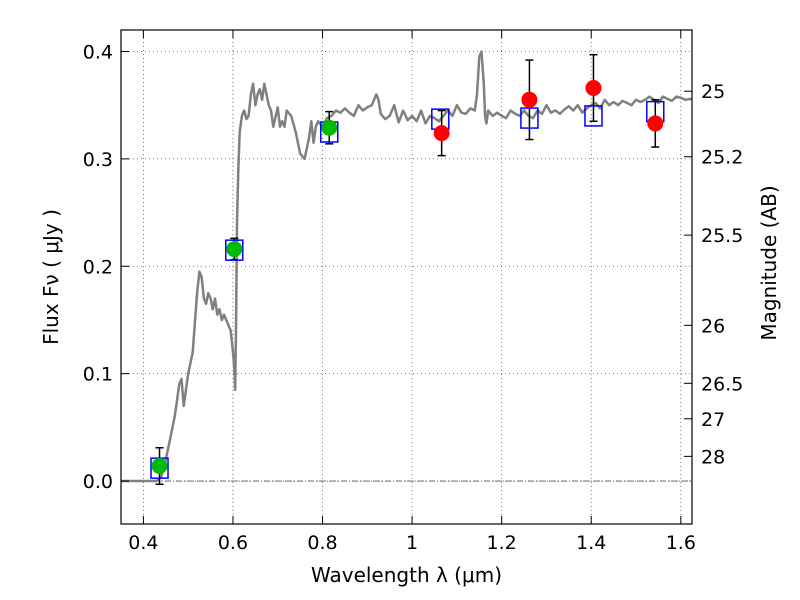 The image size is (800, 600). What do you see at coordinates (98, 375) in the screenshot?
I see `y-tick-label: 0.1` at bounding box center [98, 375].